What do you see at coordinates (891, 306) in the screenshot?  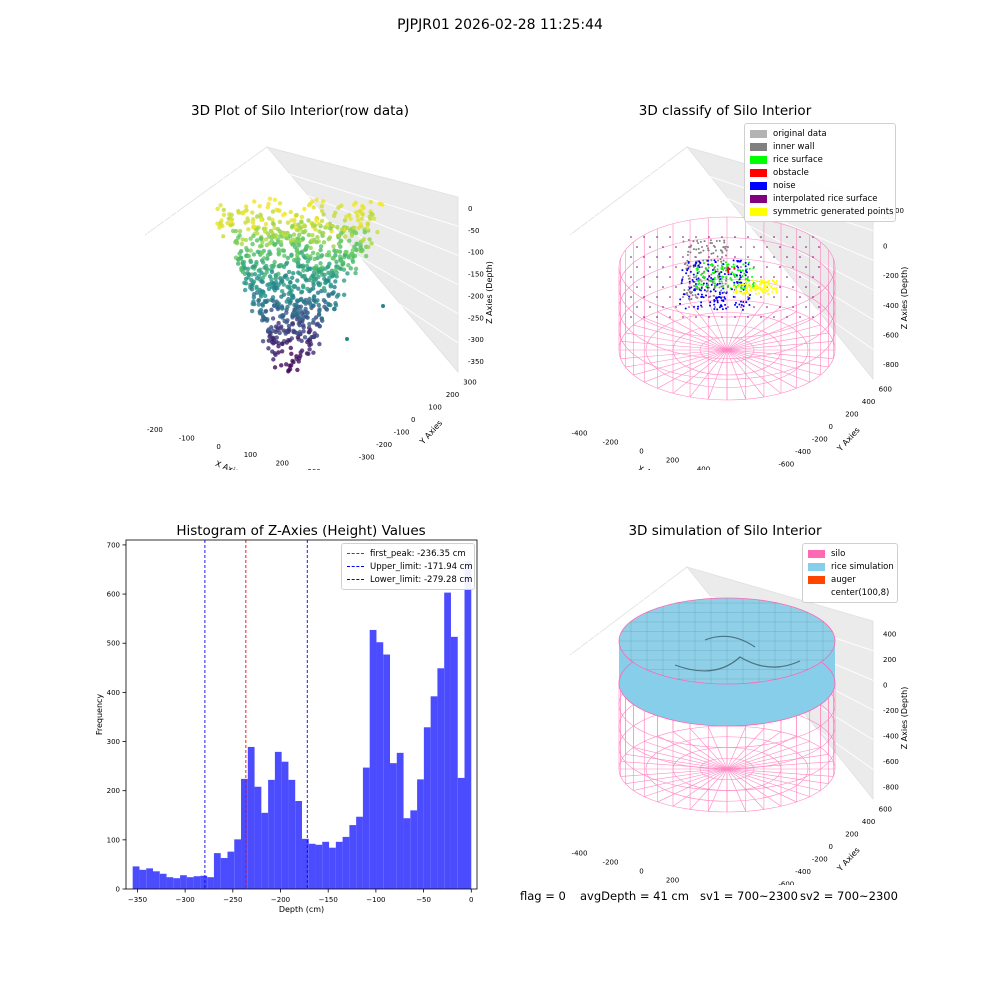 I see `z-tick-label: -400` at bounding box center [891, 306].